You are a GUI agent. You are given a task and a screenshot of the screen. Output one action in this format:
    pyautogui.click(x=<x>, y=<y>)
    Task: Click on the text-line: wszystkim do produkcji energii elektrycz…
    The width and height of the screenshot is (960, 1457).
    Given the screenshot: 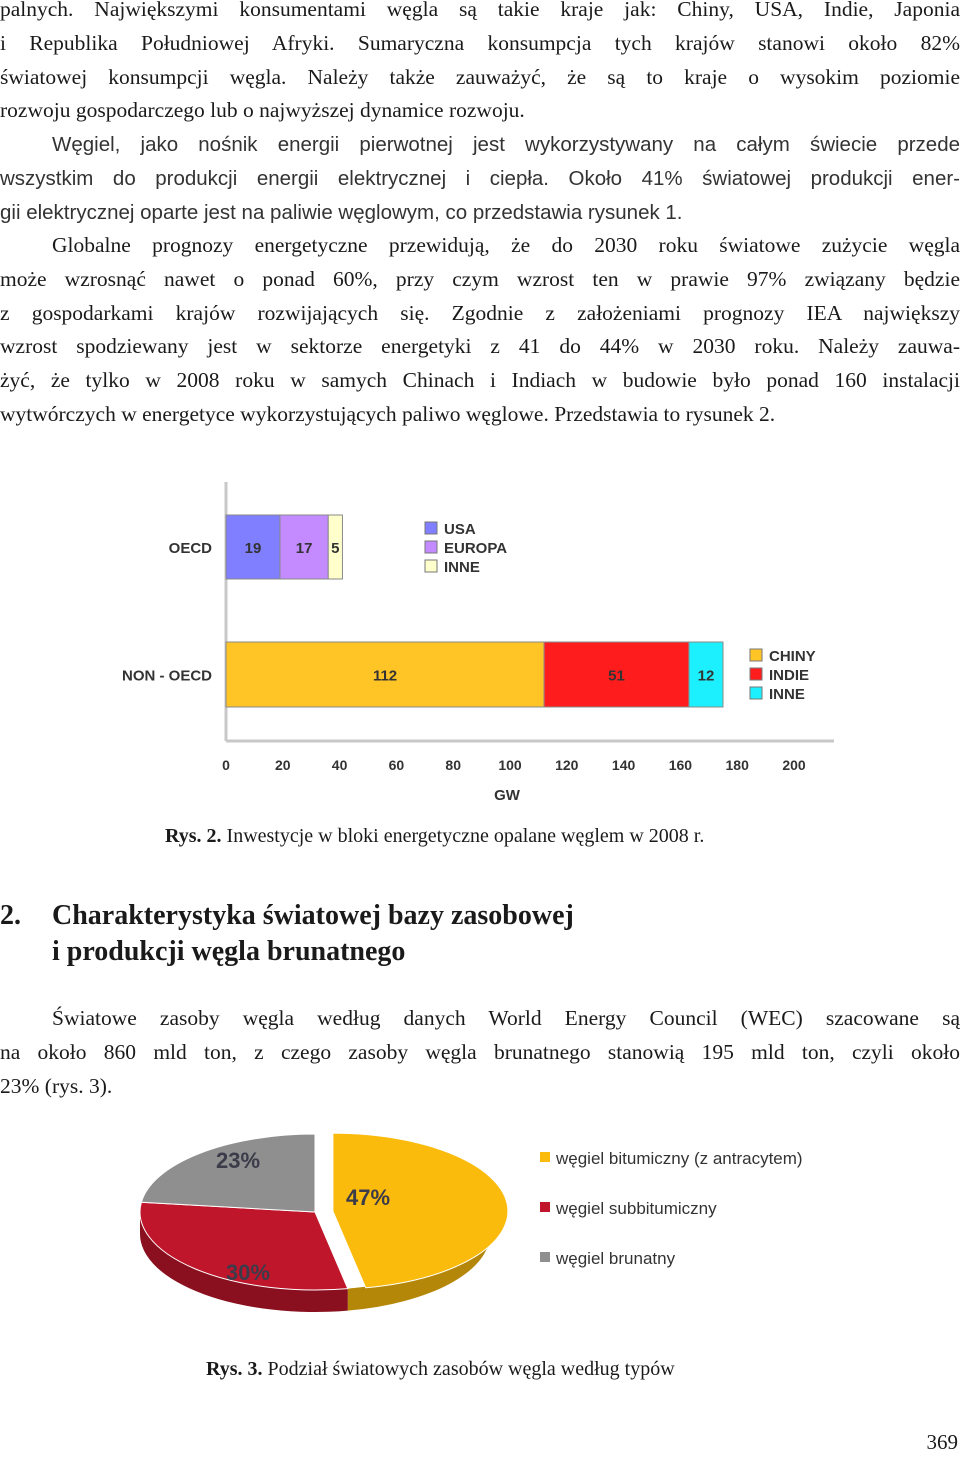 What is the action you would take?
    pyautogui.click(x=480, y=178)
    